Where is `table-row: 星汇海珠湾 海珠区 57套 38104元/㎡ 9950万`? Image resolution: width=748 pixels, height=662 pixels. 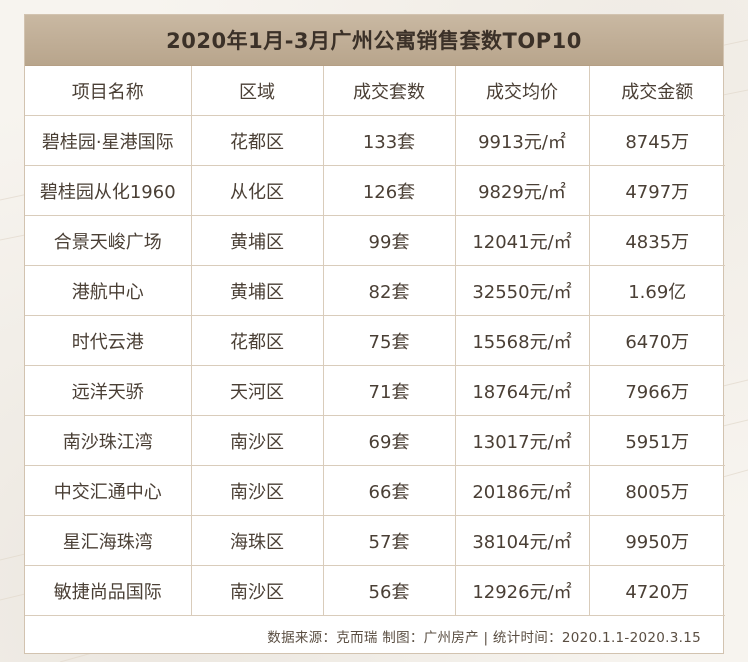 table-row: 星汇海珠湾 海珠区 57套 38104元/㎡ 9950万 is located at coordinates (375, 540).